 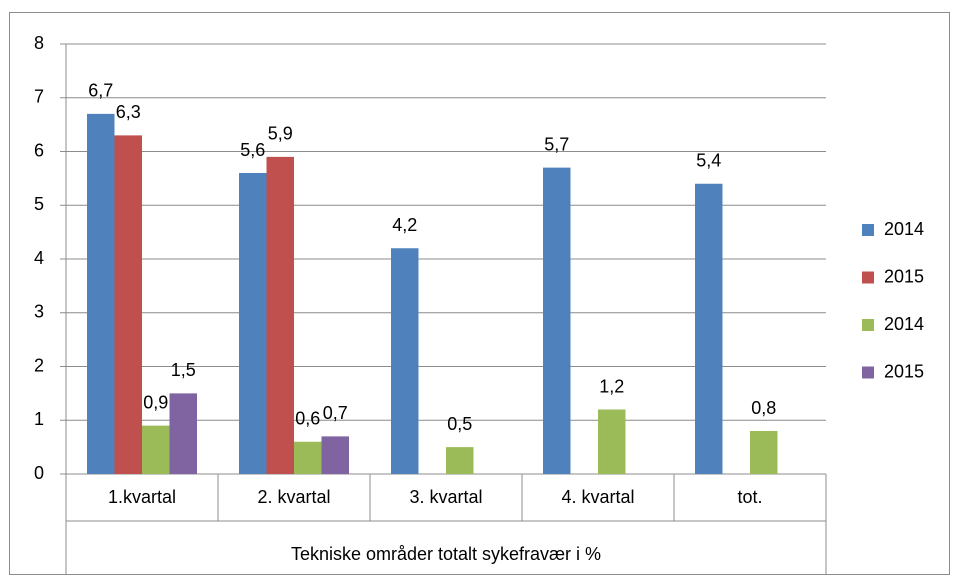 What do you see at coordinates (39, 204) in the screenshot?
I see `y-tick-label: 5` at bounding box center [39, 204].